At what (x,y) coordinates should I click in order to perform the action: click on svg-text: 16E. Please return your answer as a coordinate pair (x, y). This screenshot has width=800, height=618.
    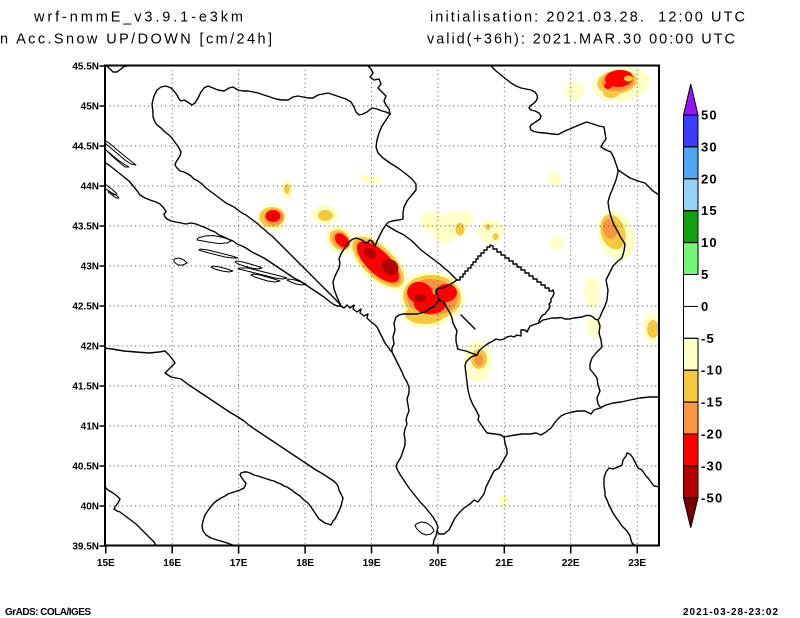
    Looking at the image, I should click on (172, 563).